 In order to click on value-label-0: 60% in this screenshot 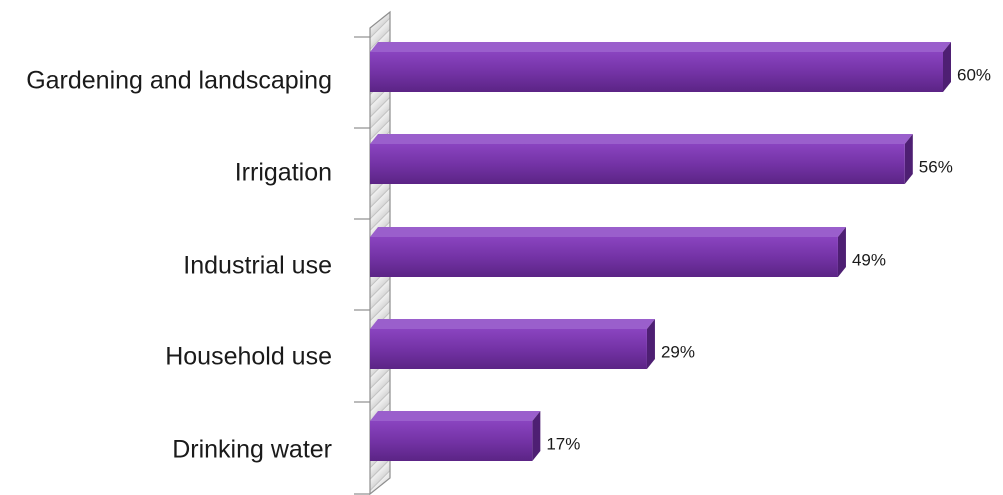, I will do `click(974, 74)`.